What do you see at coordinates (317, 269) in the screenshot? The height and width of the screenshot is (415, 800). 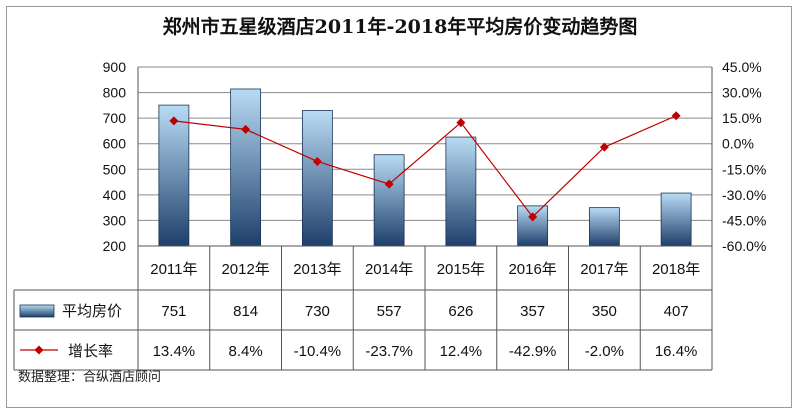 I see `category-label: 2013年` at bounding box center [317, 269].